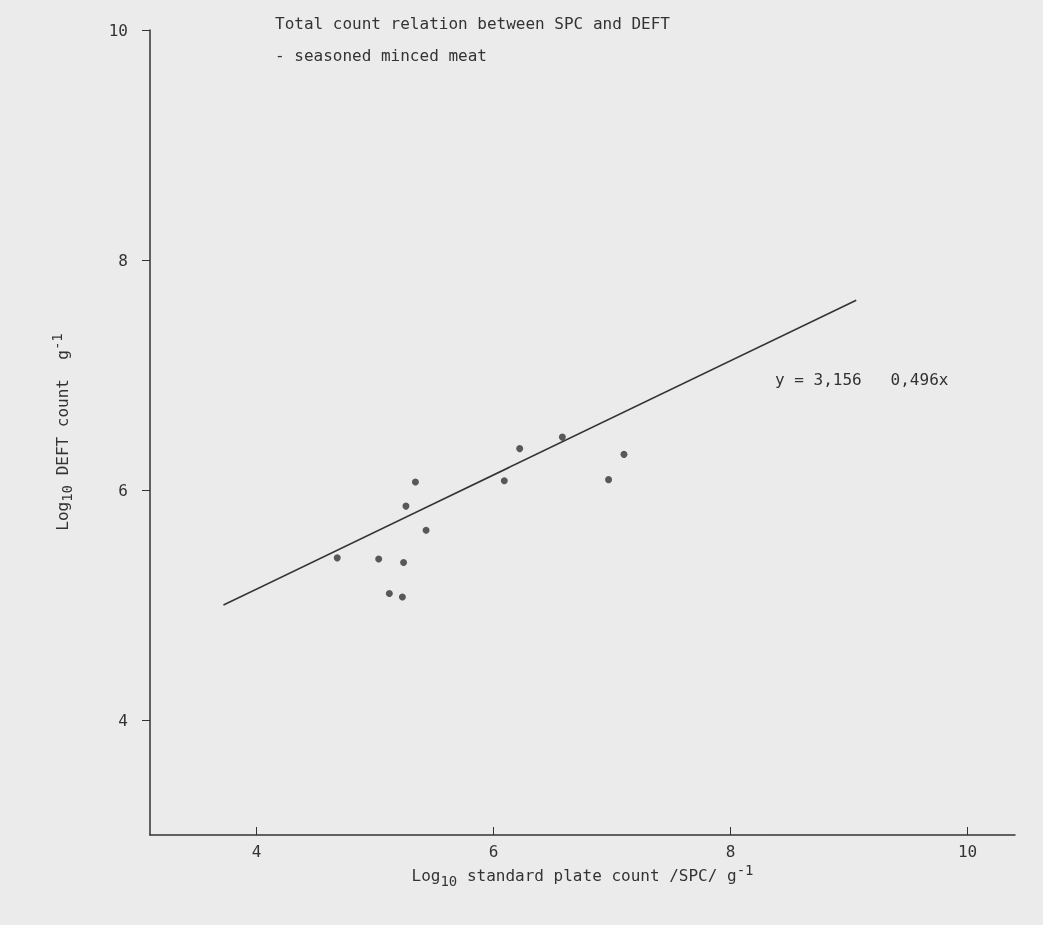 Image resolution: width=1043 pixels, height=925 pixels. I want to click on x-axis-title: Log$_{10}$ standard plate count /SPC/ g$^{-1}$, so click(582, 875).